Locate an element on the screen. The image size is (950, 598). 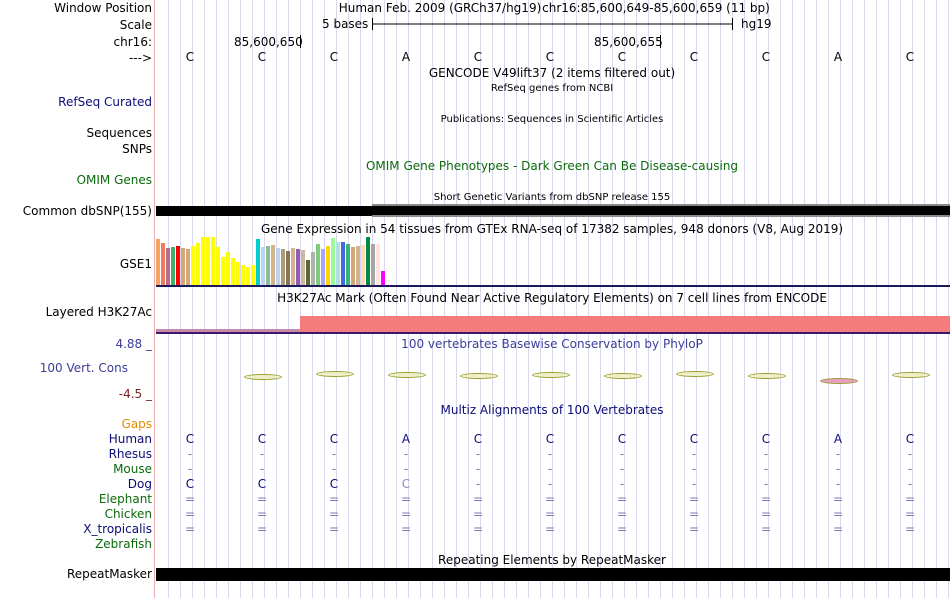
species-label: Elephant is located at coordinates (125, 499).